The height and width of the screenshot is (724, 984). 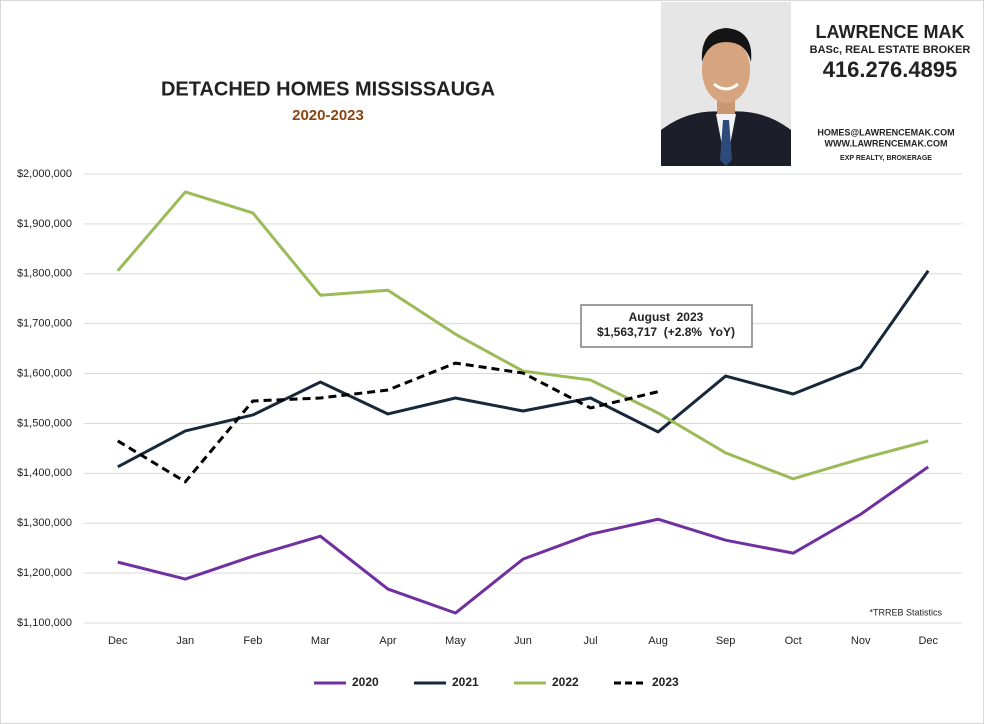 What do you see at coordinates (320, 641) in the screenshot?
I see `x-tick-label: Mar` at bounding box center [320, 641].